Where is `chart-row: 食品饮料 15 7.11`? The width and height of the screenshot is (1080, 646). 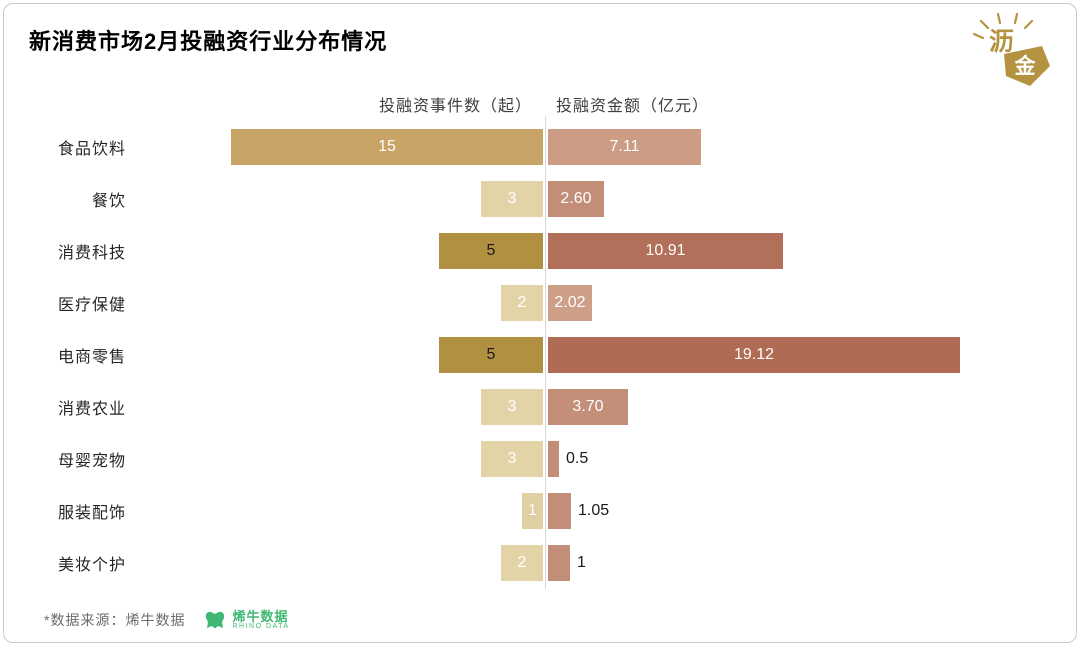
chart-row: 食品饮料 15 7.11 is located at coordinates (540, 147).